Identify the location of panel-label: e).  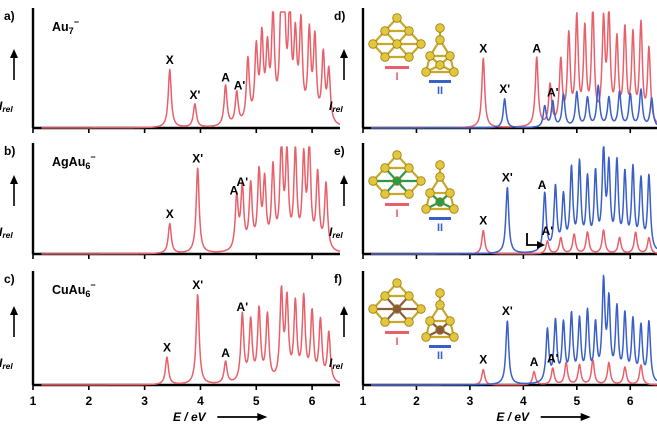
(339, 151).